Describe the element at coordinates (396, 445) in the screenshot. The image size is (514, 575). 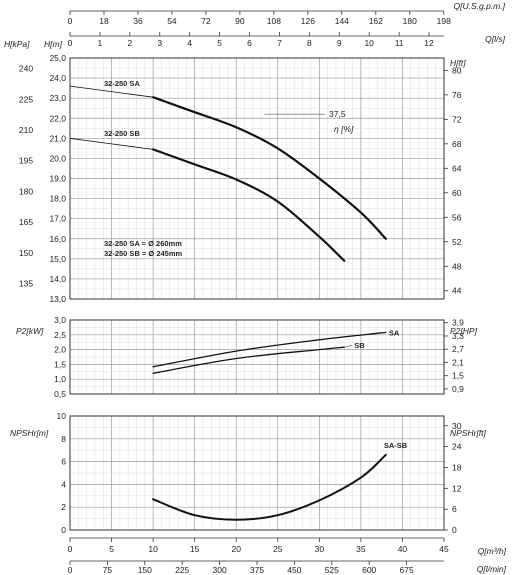
I see `npsh-curve-label: SA-SB` at that location.